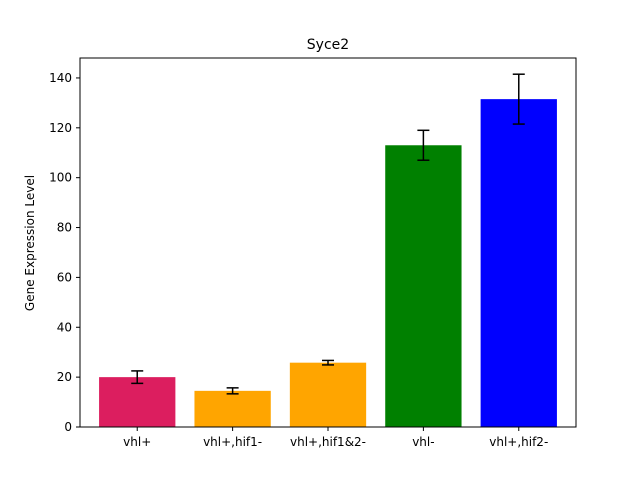 This screenshot has width=640, height=484. What do you see at coordinates (64, 327) in the screenshot?
I see `y-tick-label: 40` at bounding box center [64, 327].